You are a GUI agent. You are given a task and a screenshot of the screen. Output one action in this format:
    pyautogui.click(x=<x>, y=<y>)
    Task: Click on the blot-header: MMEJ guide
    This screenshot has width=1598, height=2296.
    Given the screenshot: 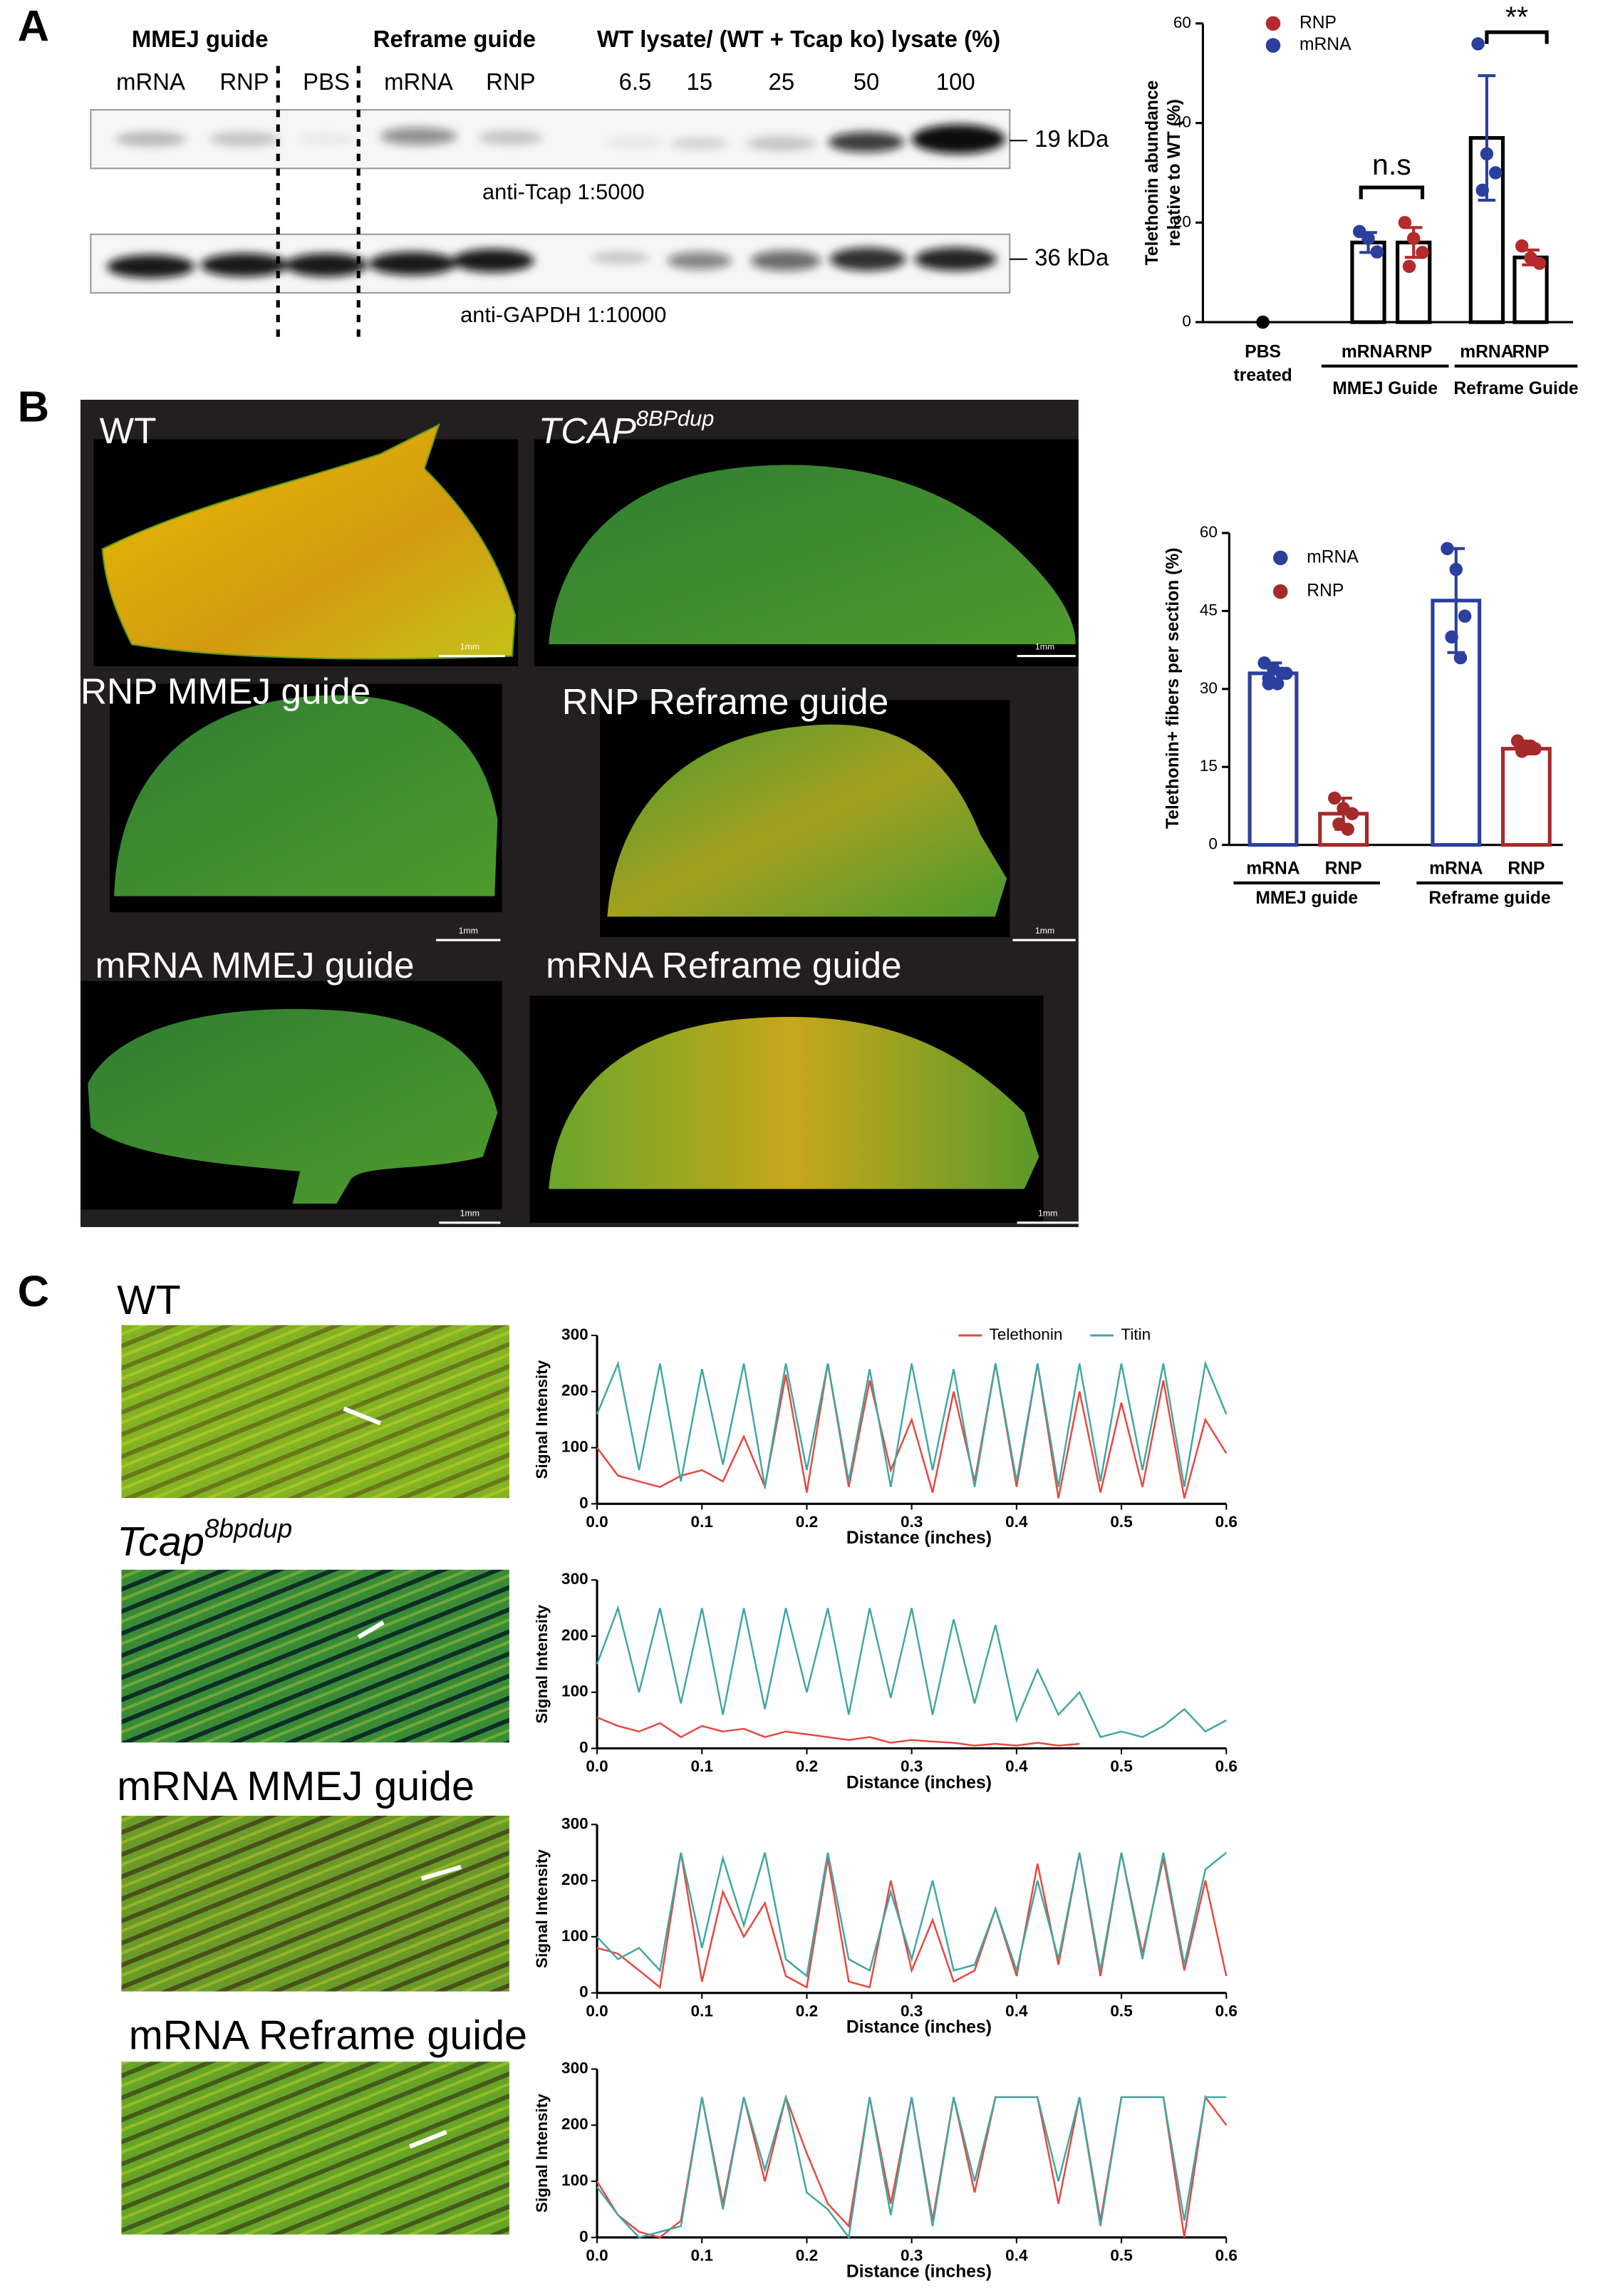 What is the action you would take?
    pyautogui.click(x=200, y=39)
    